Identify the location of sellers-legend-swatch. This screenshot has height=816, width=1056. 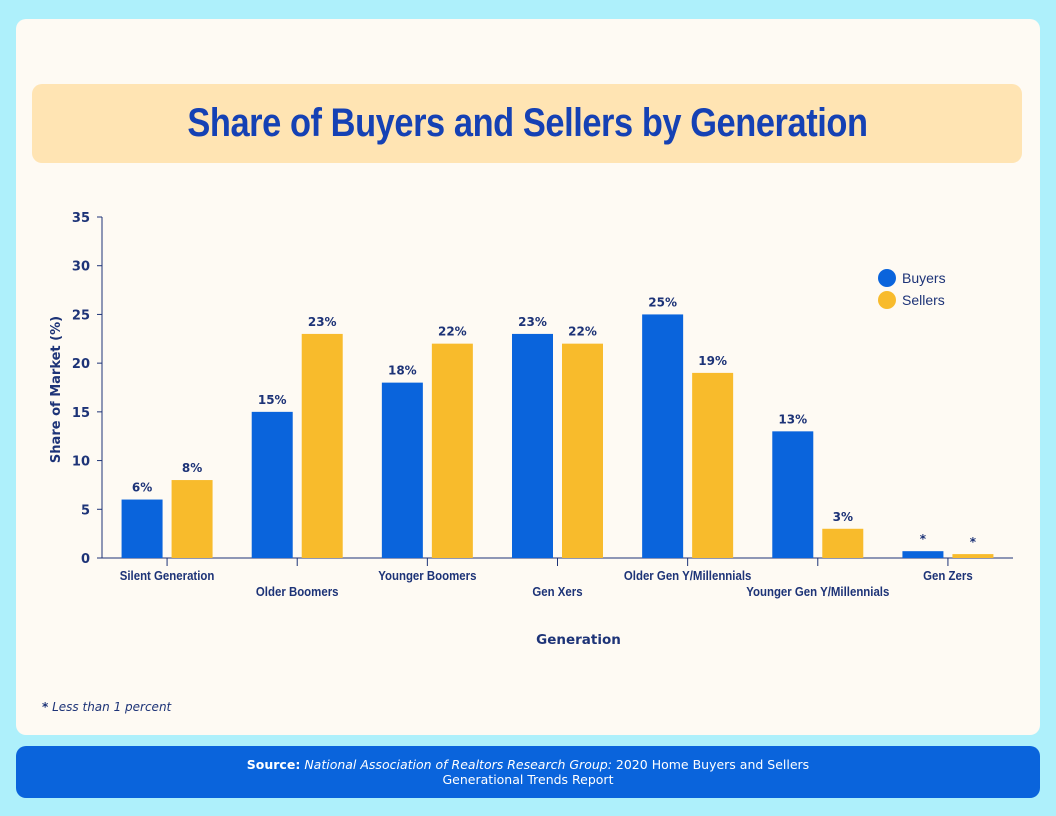
(887, 300).